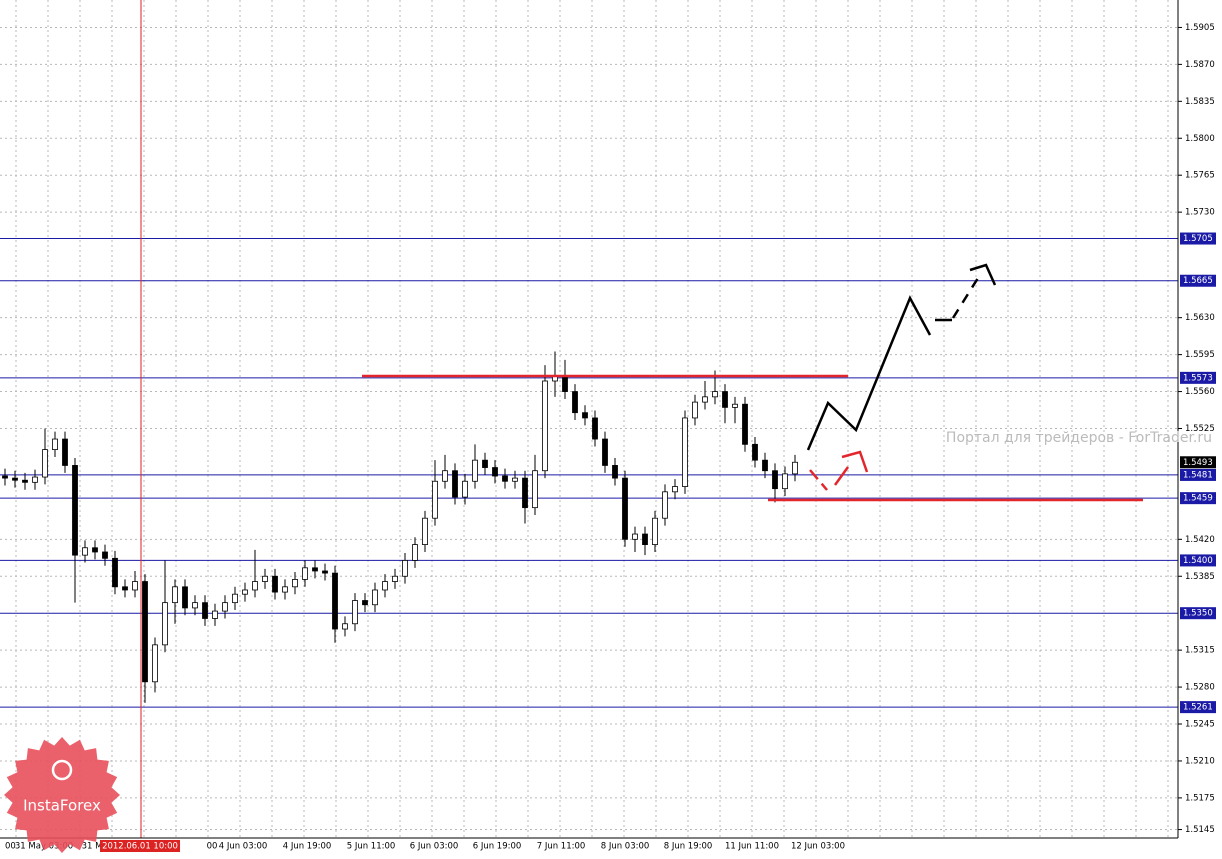  I want to click on x-tick-label: 7 Jun 11:00, so click(561, 847).